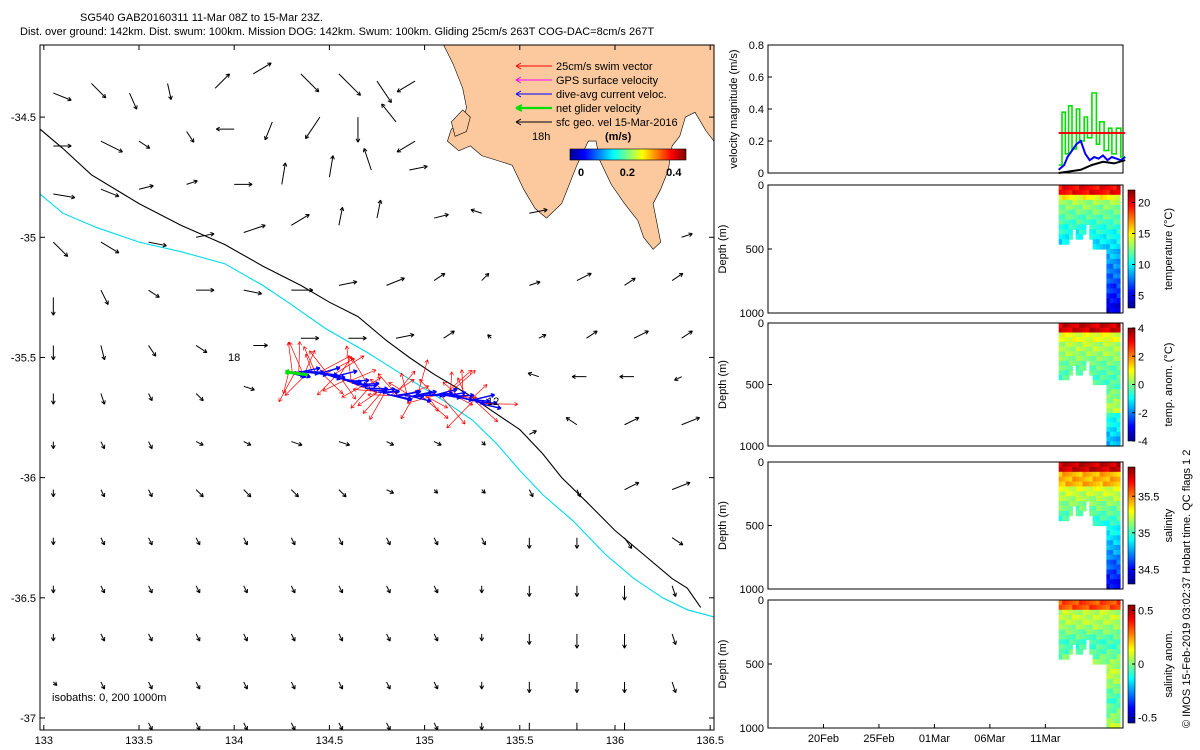 This screenshot has height=750, width=1200. I want to click on heatmap-colorbar, so click(1131, 249).